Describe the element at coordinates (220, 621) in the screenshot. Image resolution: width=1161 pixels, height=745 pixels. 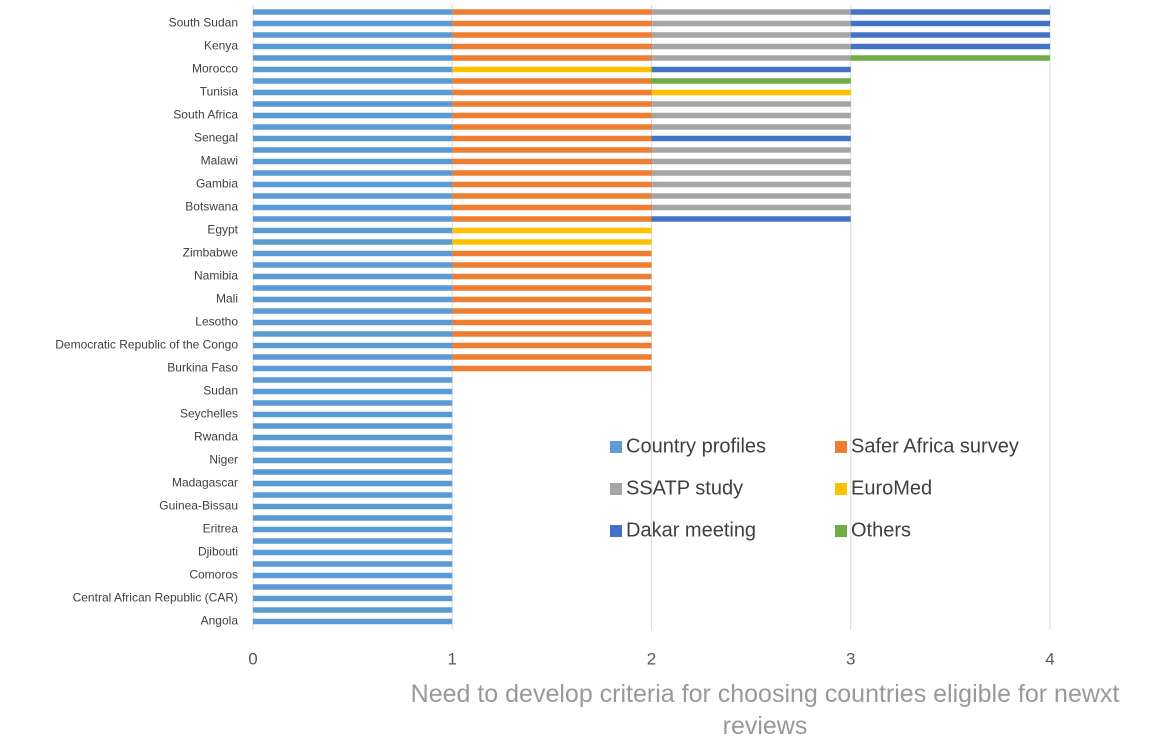
I see `y-tick-label: Angola` at that location.